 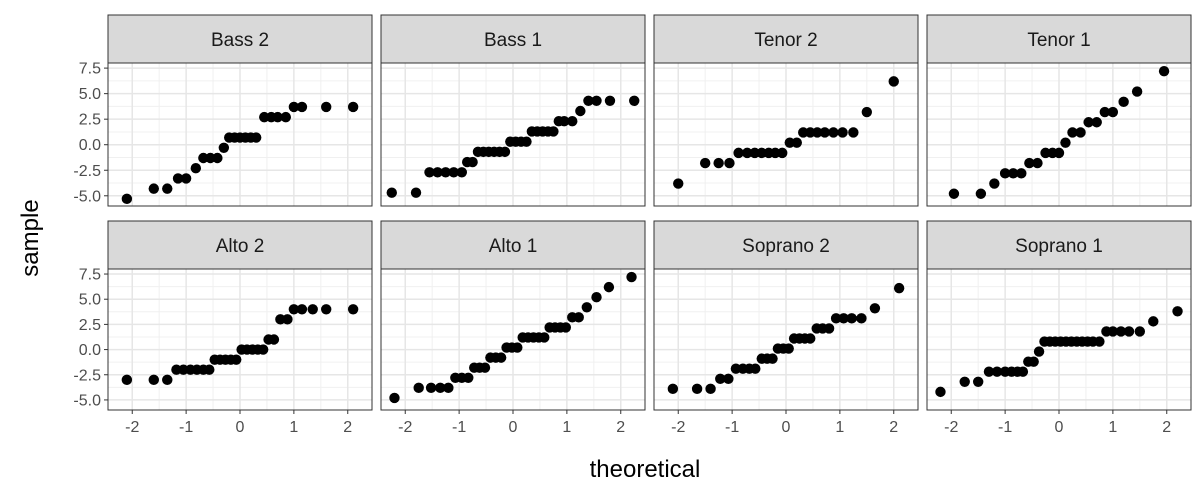 I want to click on y-tick-label: 7.5, so click(x=90, y=275).